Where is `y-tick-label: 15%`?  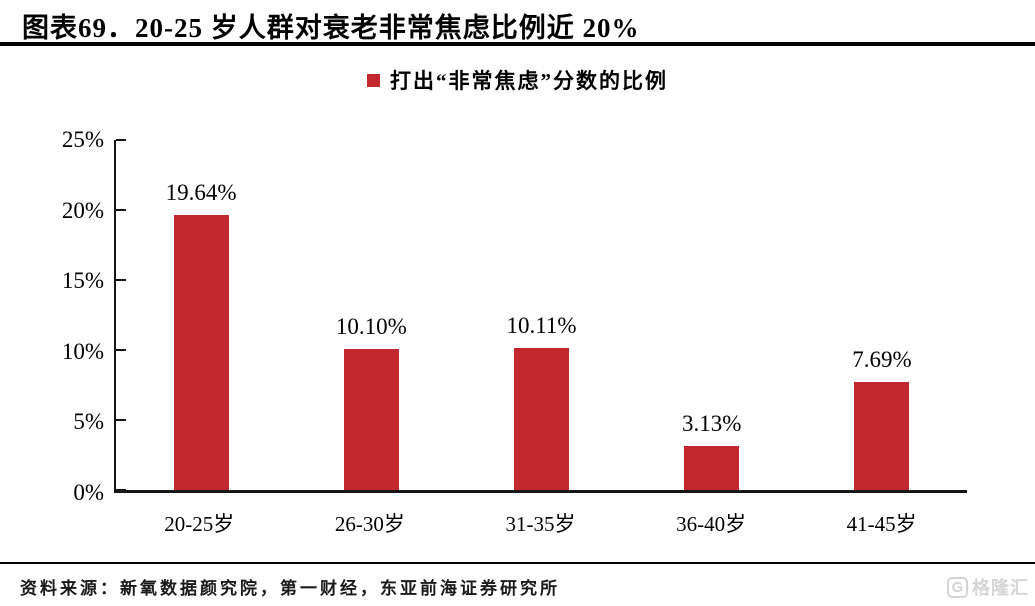
y-tick-label: 15% is located at coordinates (82, 281).